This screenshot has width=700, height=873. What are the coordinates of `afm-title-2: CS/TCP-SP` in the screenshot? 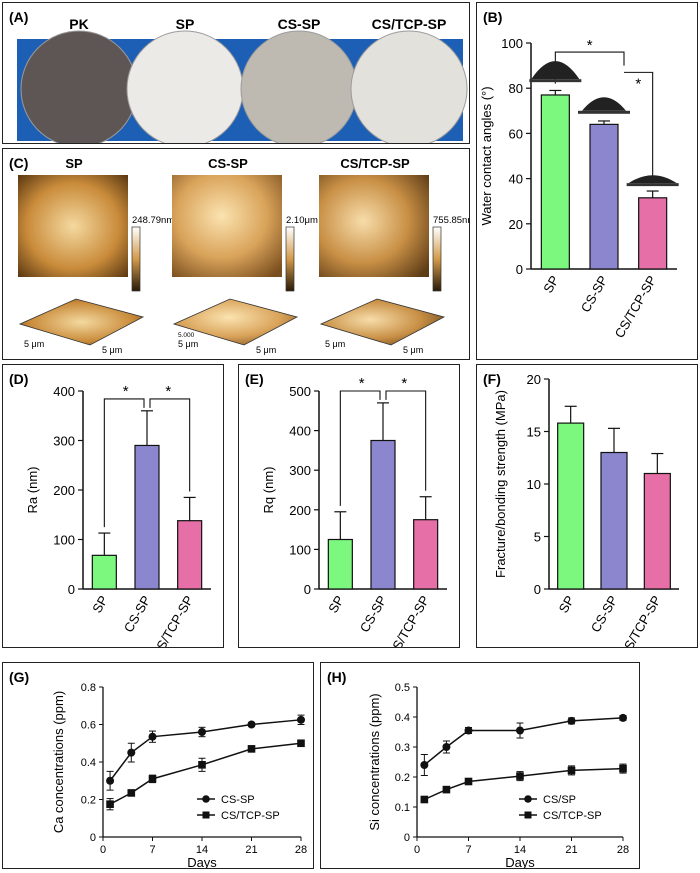 It's located at (375, 163).